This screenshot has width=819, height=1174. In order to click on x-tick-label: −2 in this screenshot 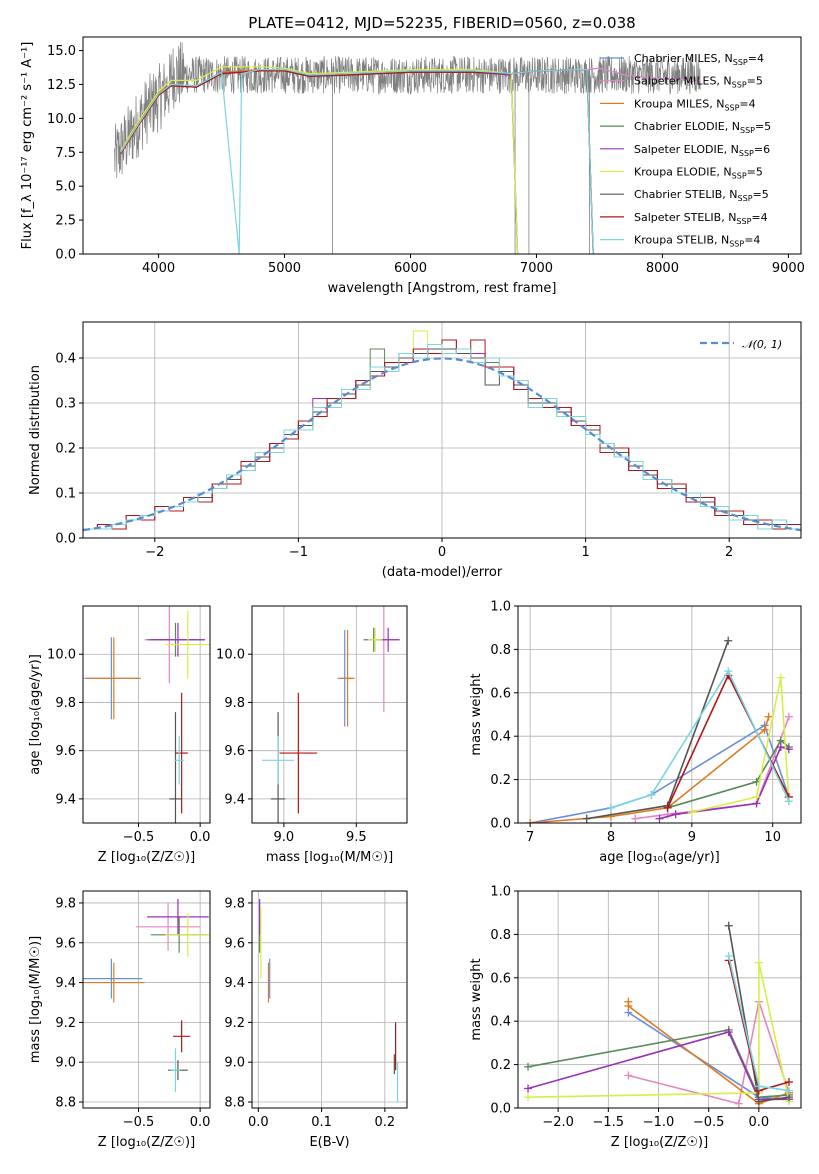, I will do `click(154, 552)`.